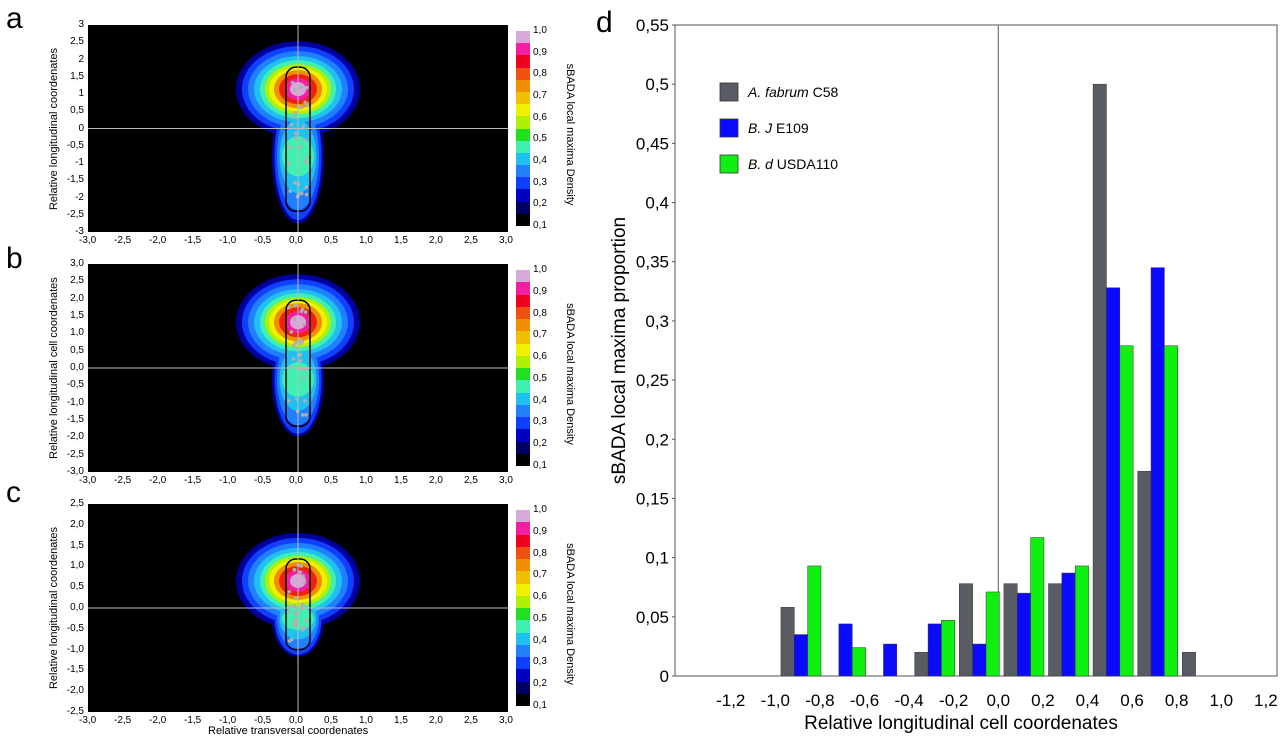 Image resolution: width=1287 pixels, height=748 pixels. I want to click on heatmap-b-xtick: 3,0, so click(506, 480).